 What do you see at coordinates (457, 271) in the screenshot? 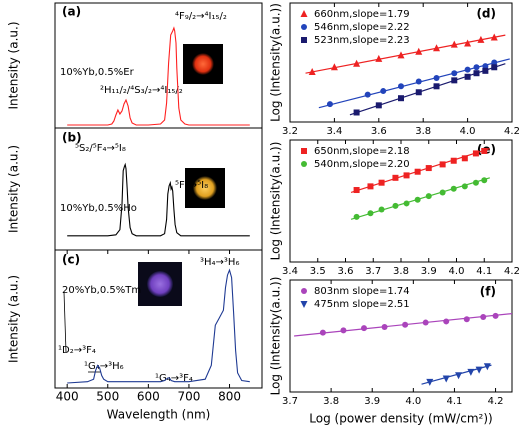
I see `x-tick-label: 4.0` at bounding box center [457, 271].